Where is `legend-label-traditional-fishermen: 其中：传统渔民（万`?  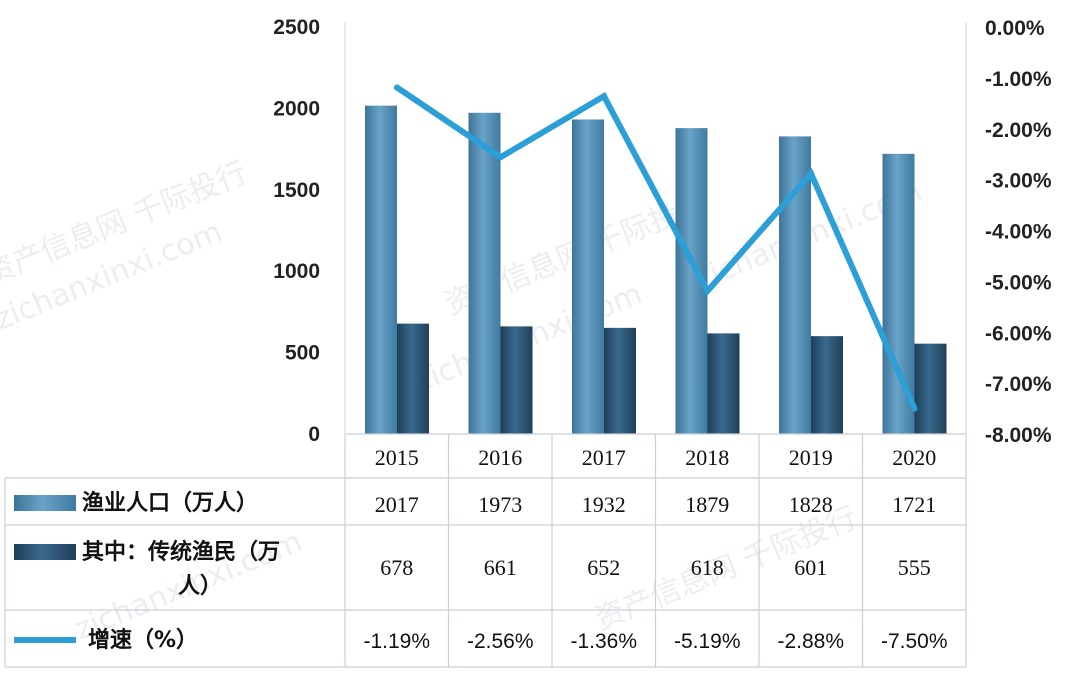 legend-label-traditional-fishermen: 其中：传统渔民（万 is located at coordinates (181, 552).